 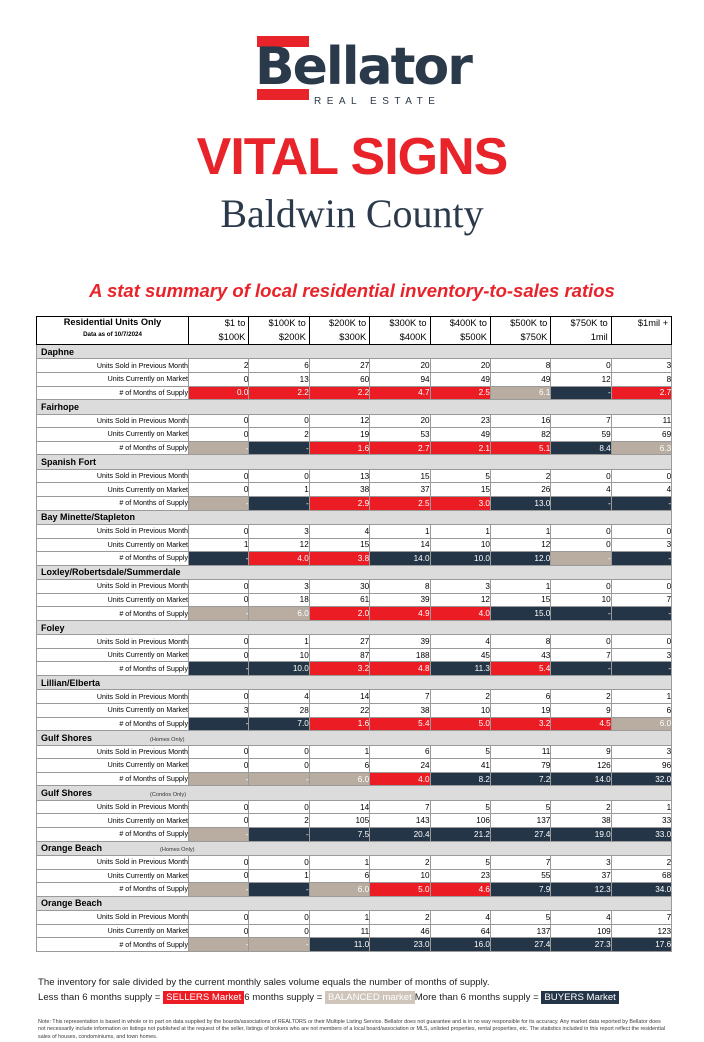 What do you see at coordinates (460, 876) in the screenshot?
I see `cell-market-5: 23` at bounding box center [460, 876].